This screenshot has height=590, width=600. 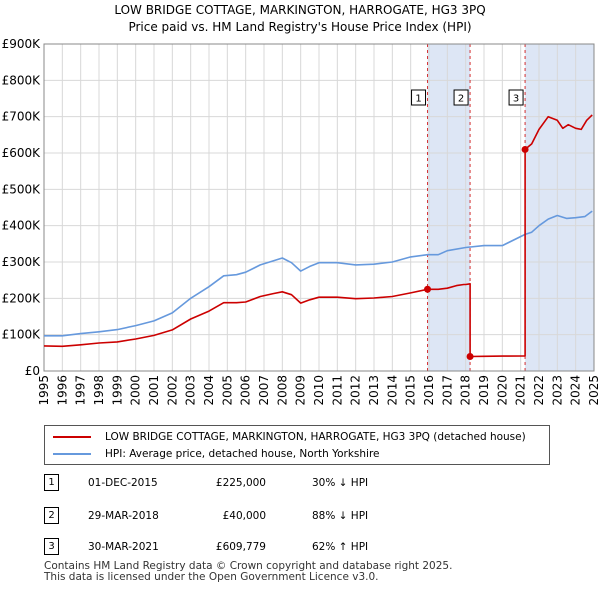 I want to click on x-tick-label: 2011, so click(x=337, y=390).